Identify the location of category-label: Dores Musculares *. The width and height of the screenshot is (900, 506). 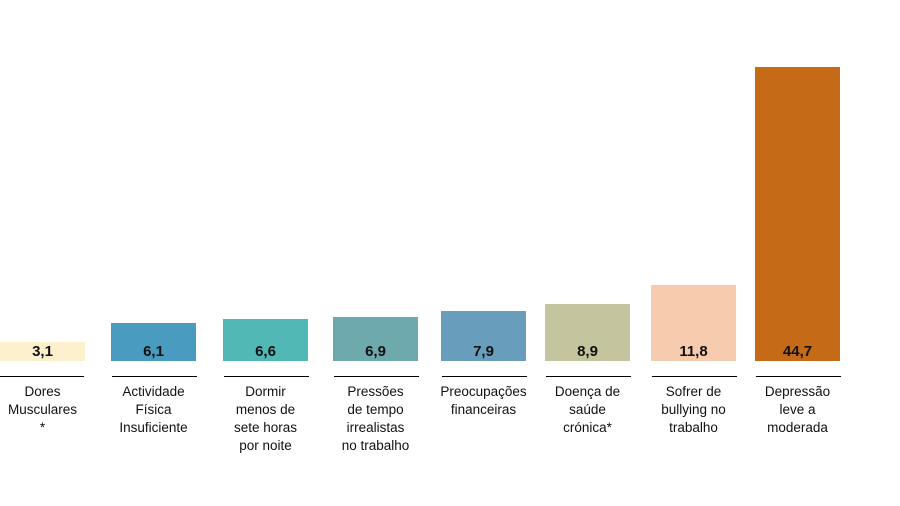
(47, 410).